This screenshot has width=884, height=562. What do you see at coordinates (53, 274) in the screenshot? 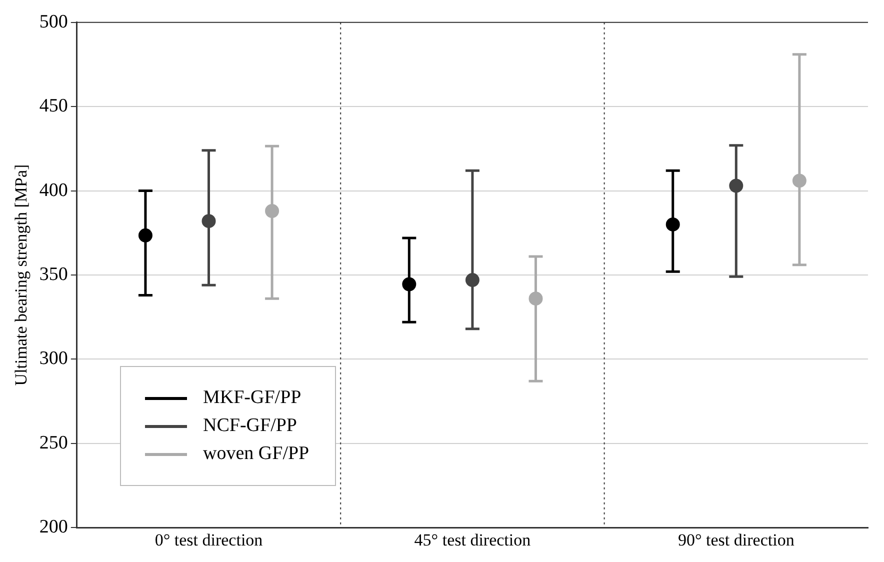
I see `y-tick-label: 350` at bounding box center [53, 274].